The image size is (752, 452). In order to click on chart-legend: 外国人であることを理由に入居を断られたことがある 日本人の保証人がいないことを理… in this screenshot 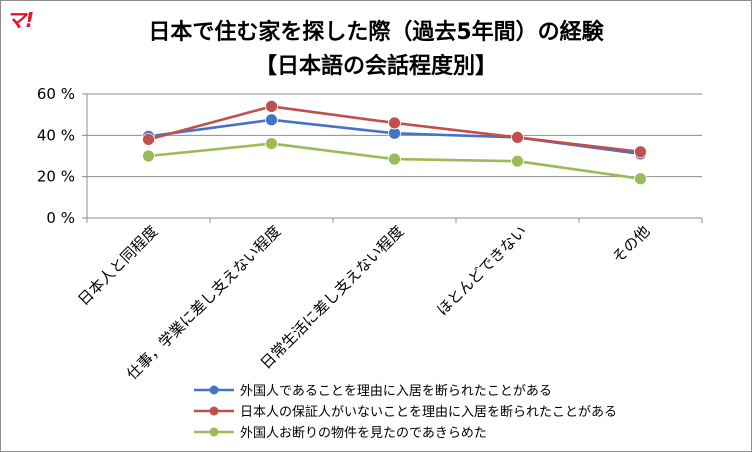, I will do `click(404, 410)`.